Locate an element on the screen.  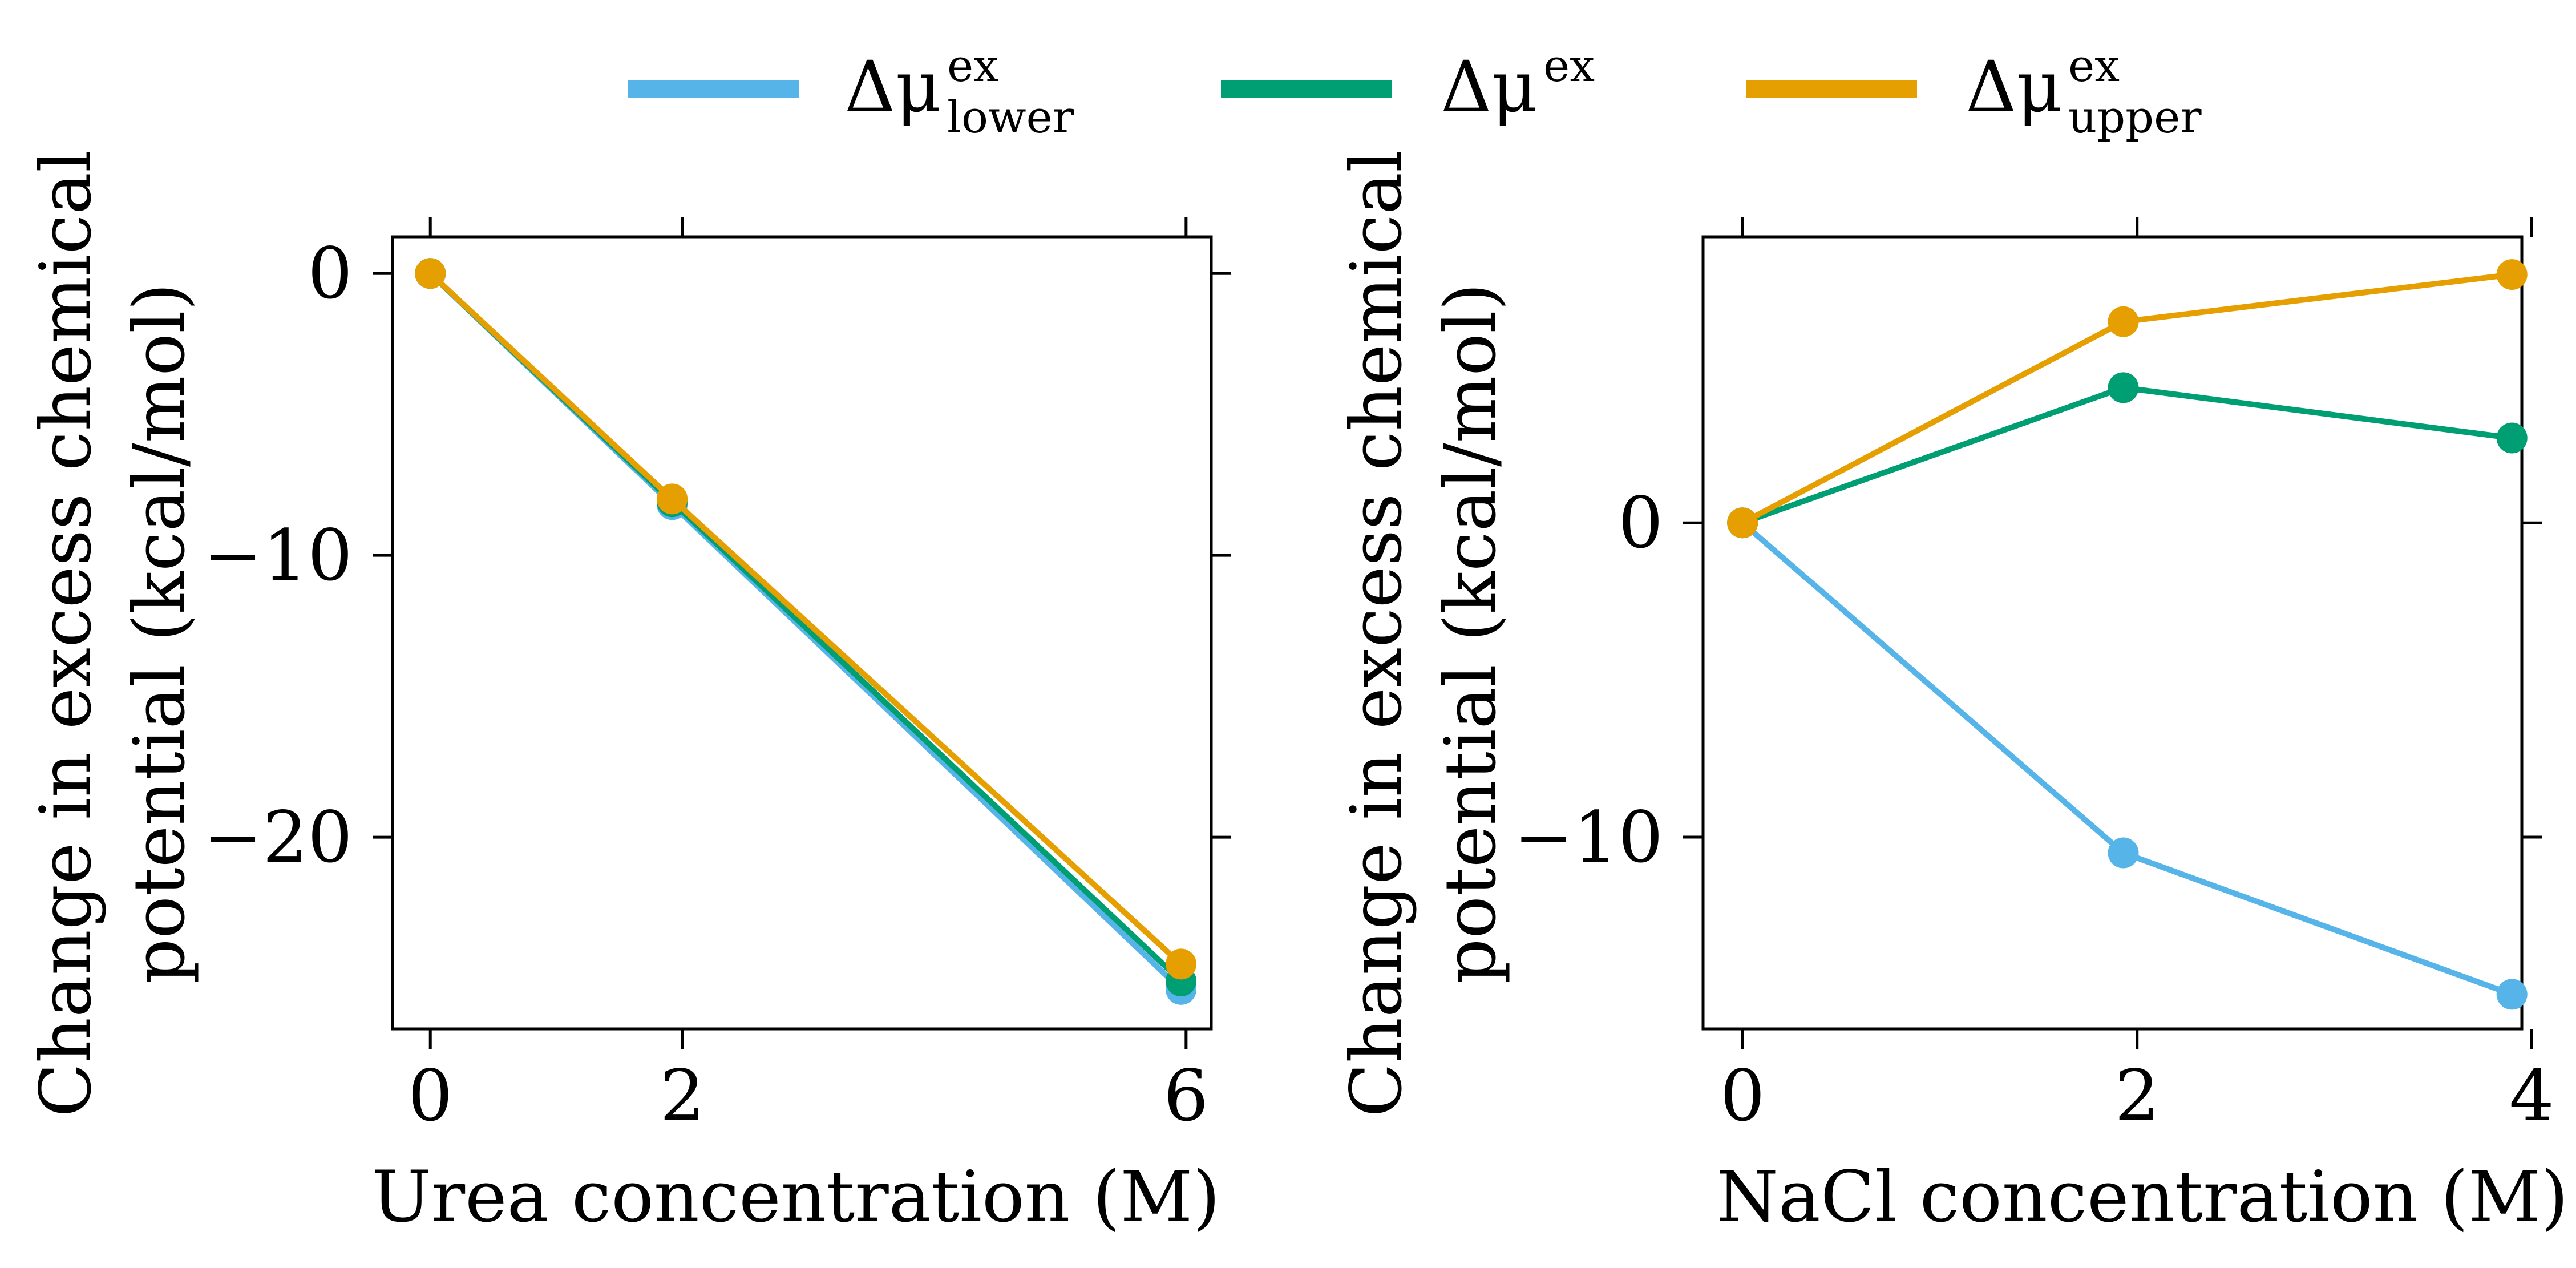
legend-entry-upper: Δμ ex upper is located at coordinates (1974, 92).